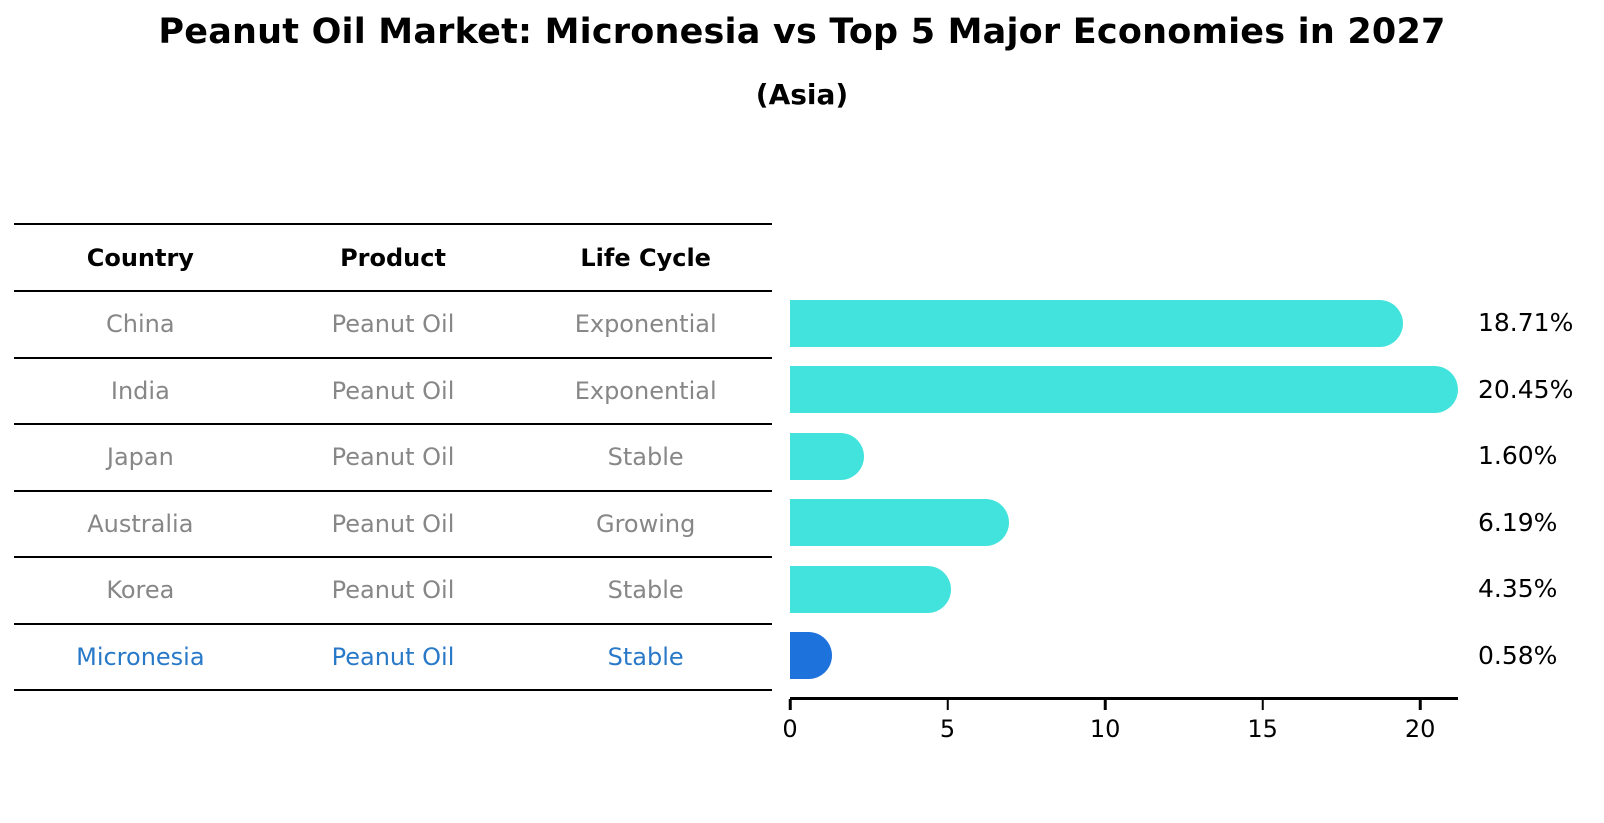  Describe the element at coordinates (1124, 390) in the screenshot. I see `bar-india` at that location.